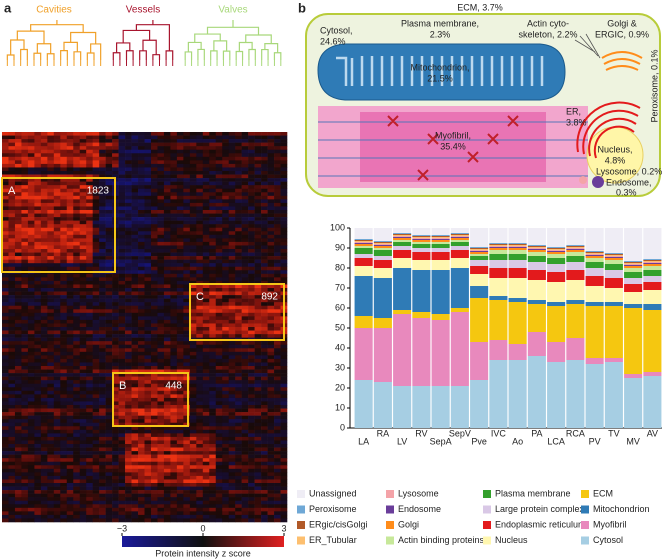 This screenshot has height=560, width=667. I want to click on branch, so click(96, 51).